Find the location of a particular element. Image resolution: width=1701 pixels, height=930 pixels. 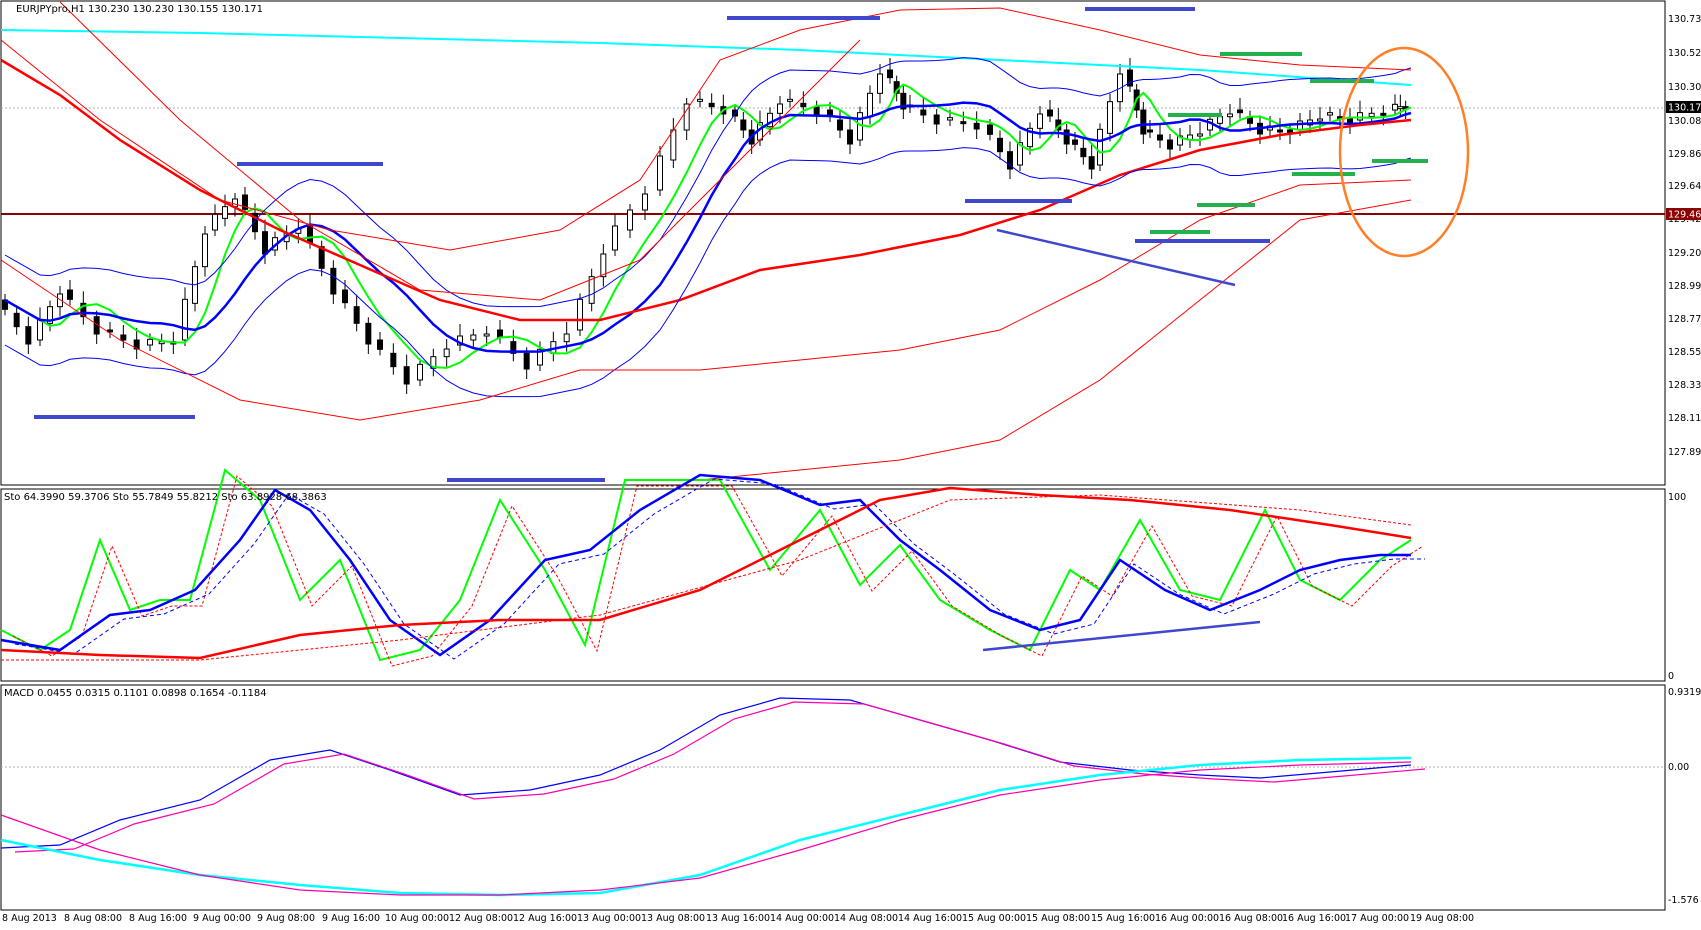

macd-magenta-signal is located at coordinates (720, 777).